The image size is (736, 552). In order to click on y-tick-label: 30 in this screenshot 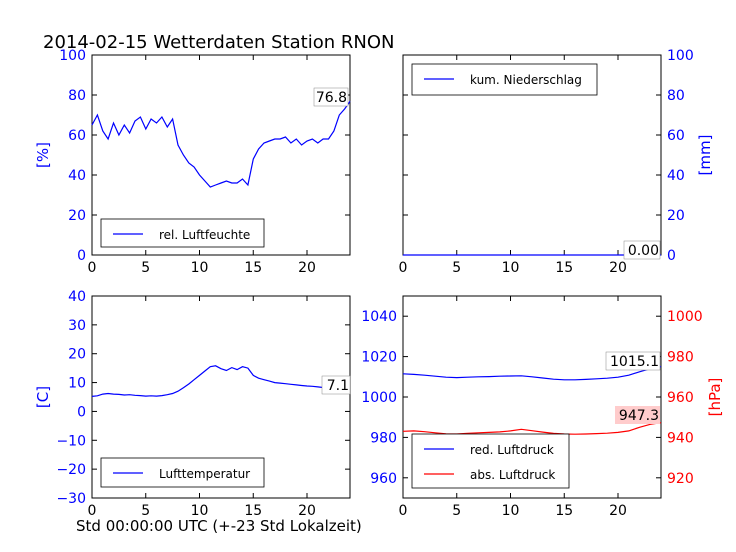, I will do `click(77, 326)`.